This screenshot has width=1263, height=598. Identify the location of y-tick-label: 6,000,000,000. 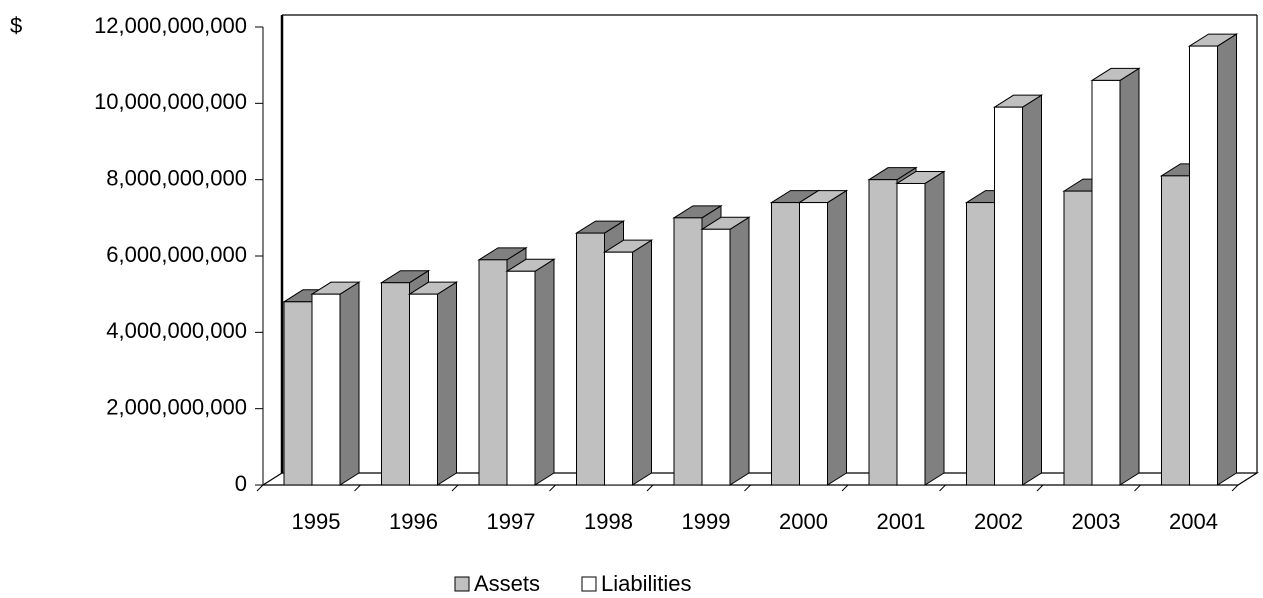
(176, 254).